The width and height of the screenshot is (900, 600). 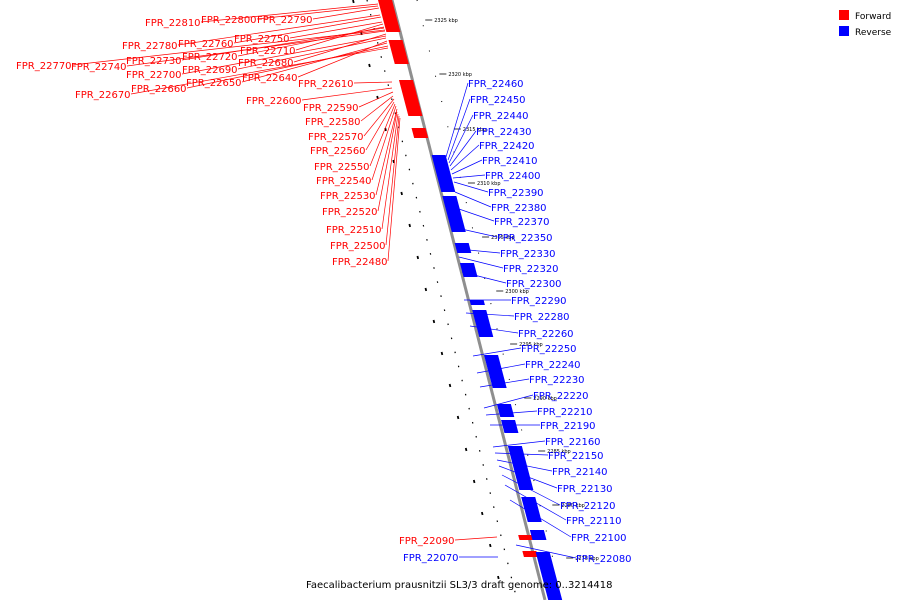 What do you see at coordinates (331, 108) in the screenshot?
I see `forward-gene-label: FPR_22590` at bounding box center [331, 108].